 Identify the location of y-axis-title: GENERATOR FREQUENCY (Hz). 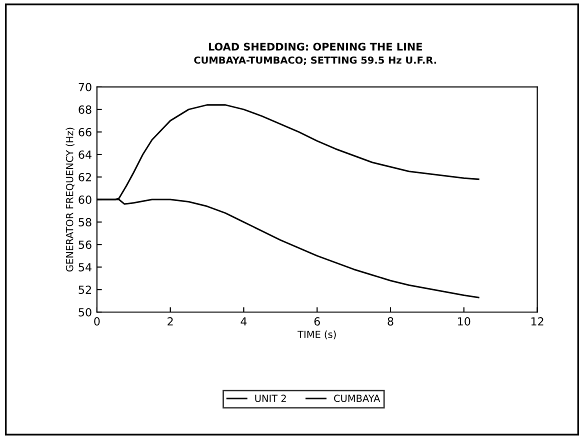
(70, 200).